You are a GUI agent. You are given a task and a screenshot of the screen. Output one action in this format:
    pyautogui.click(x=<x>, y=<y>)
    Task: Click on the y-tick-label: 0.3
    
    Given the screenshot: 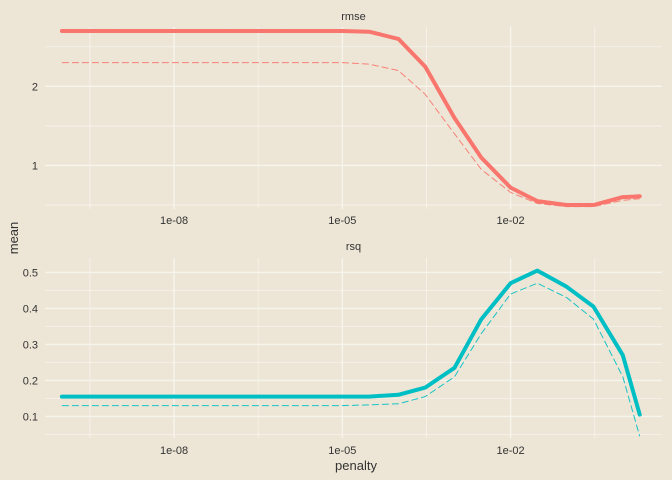 What is the action you would take?
    pyautogui.click(x=30, y=345)
    